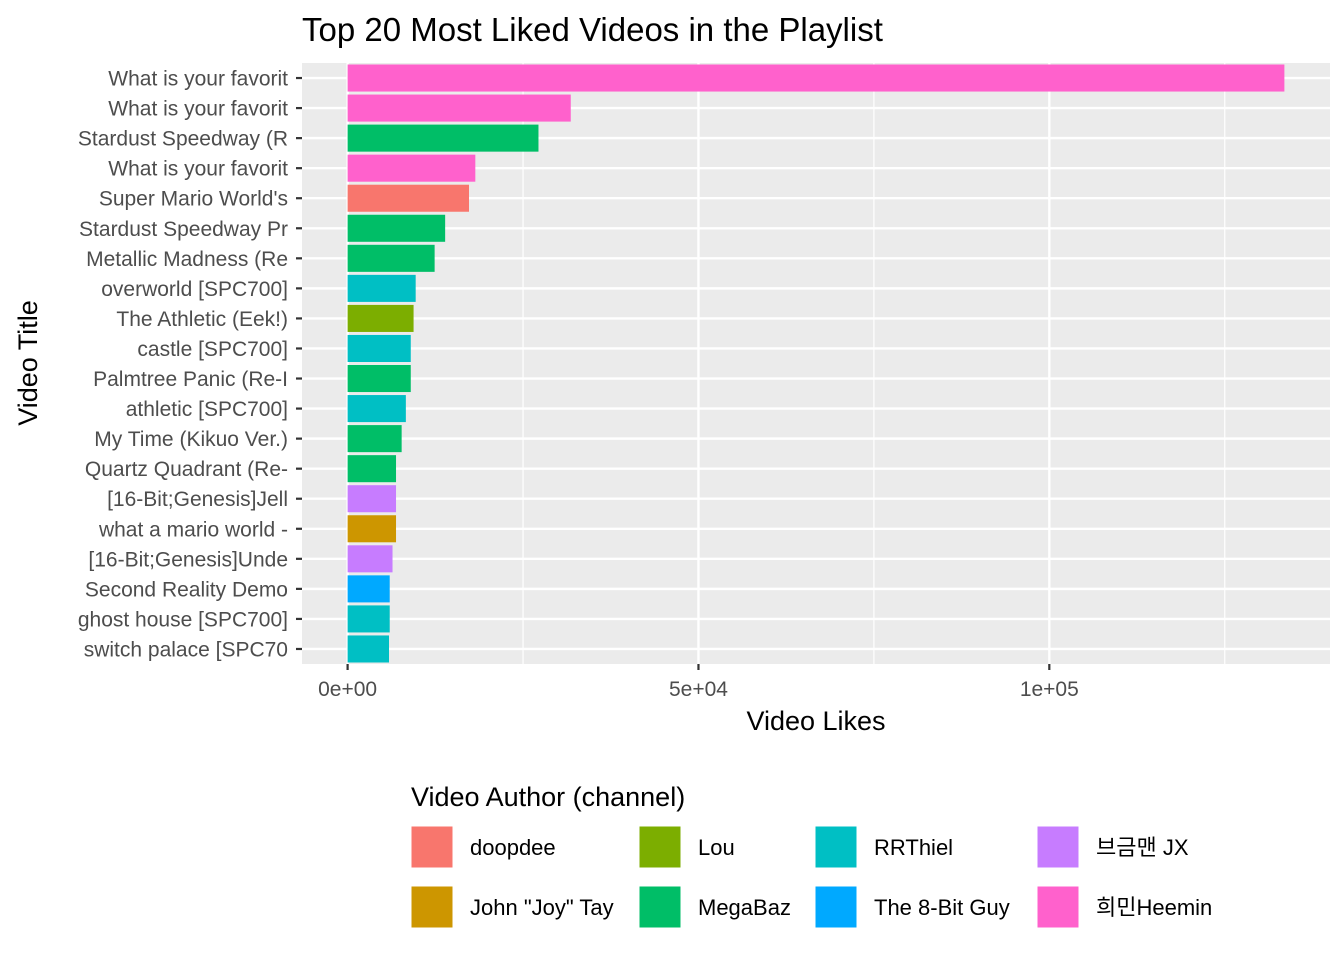 This screenshot has height=960, width=1344. What do you see at coordinates (592, 29) in the screenshot?
I see `chart-title: Top 20 Most Liked Videos in the Playlist` at bounding box center [592, 29].